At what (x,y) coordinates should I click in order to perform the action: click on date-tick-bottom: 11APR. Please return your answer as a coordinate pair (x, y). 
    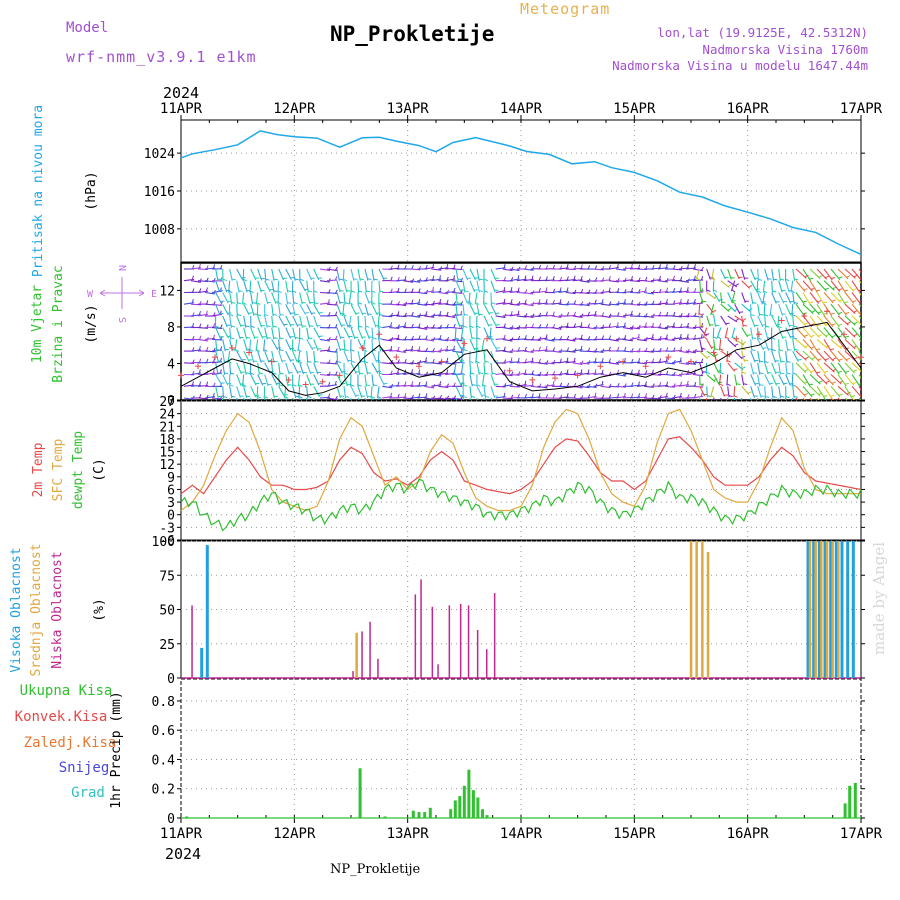
    Looking at the image, I should click on (181, 834).